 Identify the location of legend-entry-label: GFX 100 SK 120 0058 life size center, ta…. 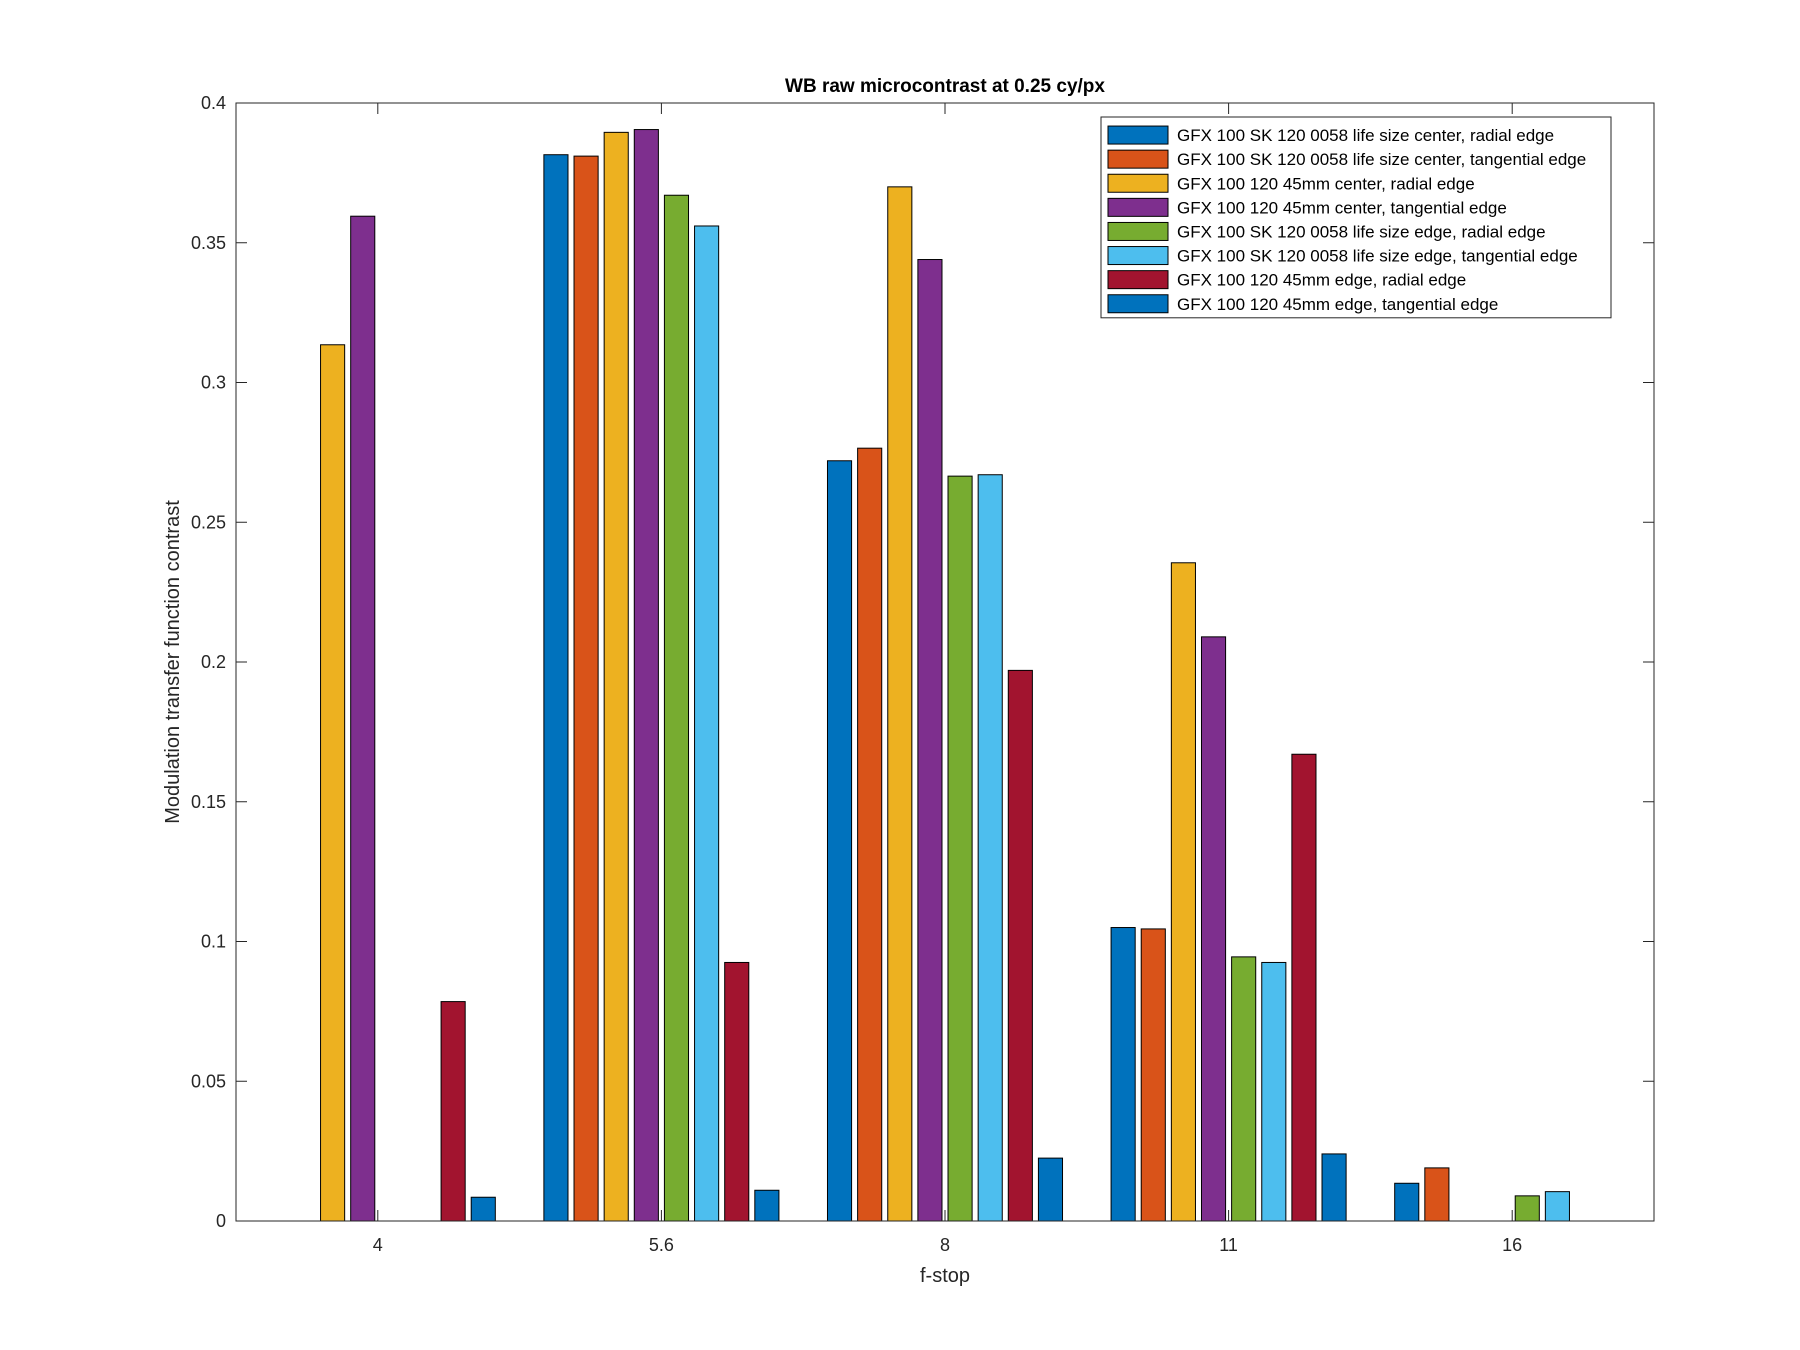
(1381, 159).